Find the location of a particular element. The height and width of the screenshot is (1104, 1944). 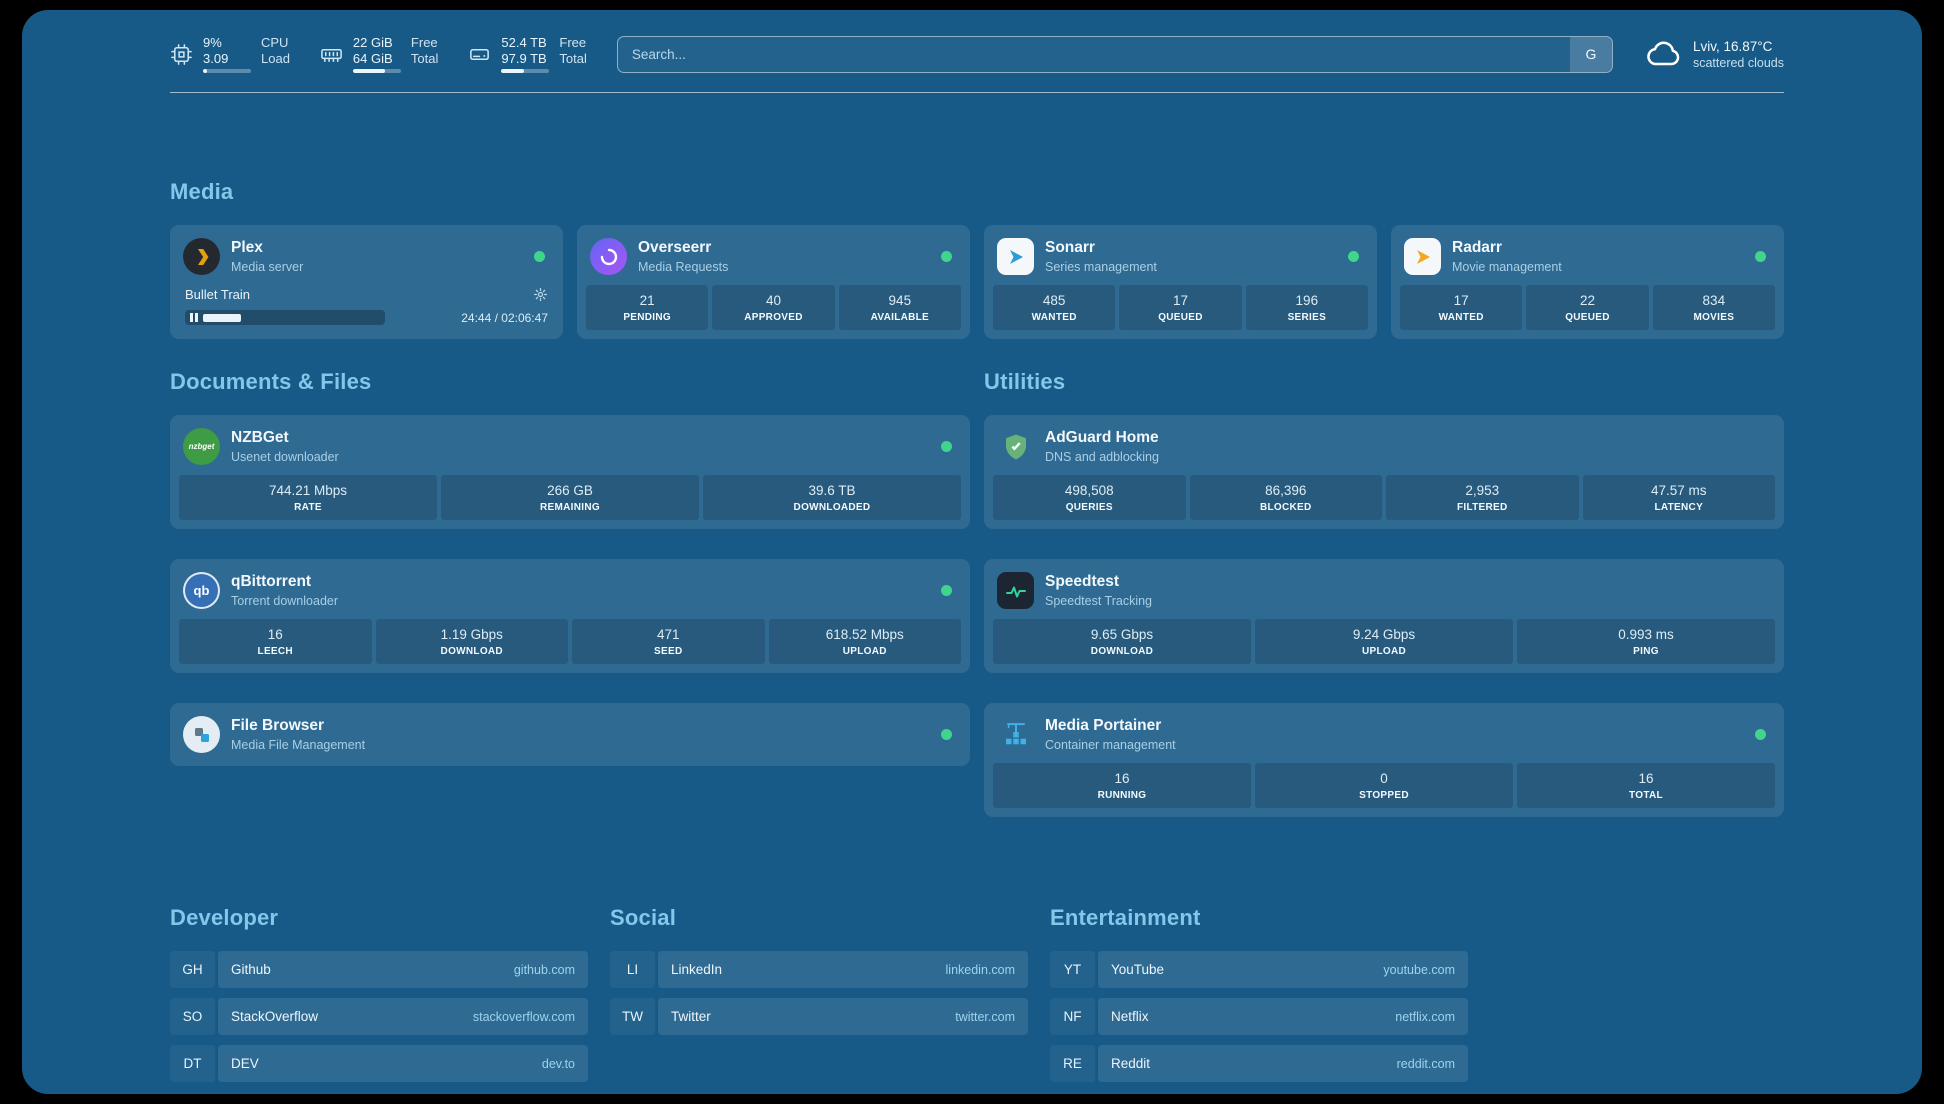

stat-movies: 834 MOVIES is located at coordinates (1713, 307).